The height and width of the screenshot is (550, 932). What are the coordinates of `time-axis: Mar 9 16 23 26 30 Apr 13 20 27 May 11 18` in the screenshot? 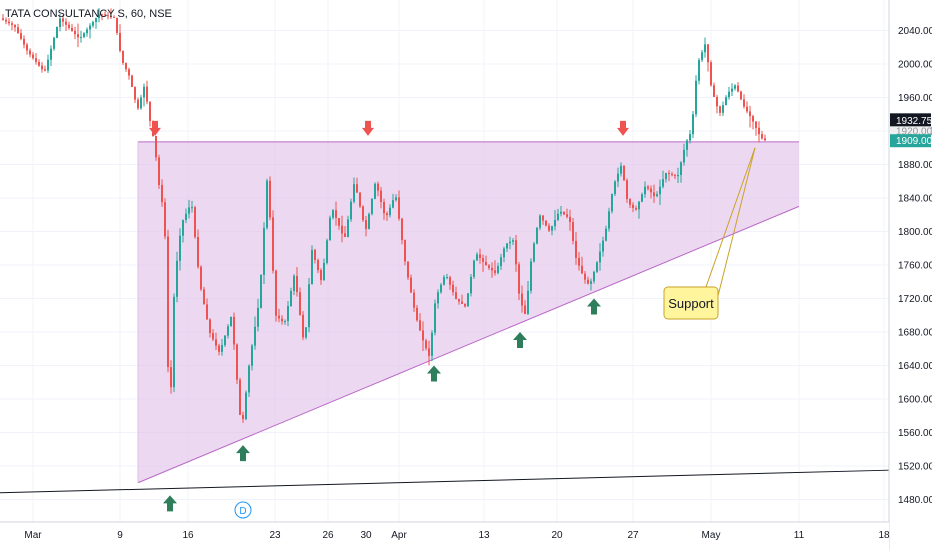 It's located at (445, 535).